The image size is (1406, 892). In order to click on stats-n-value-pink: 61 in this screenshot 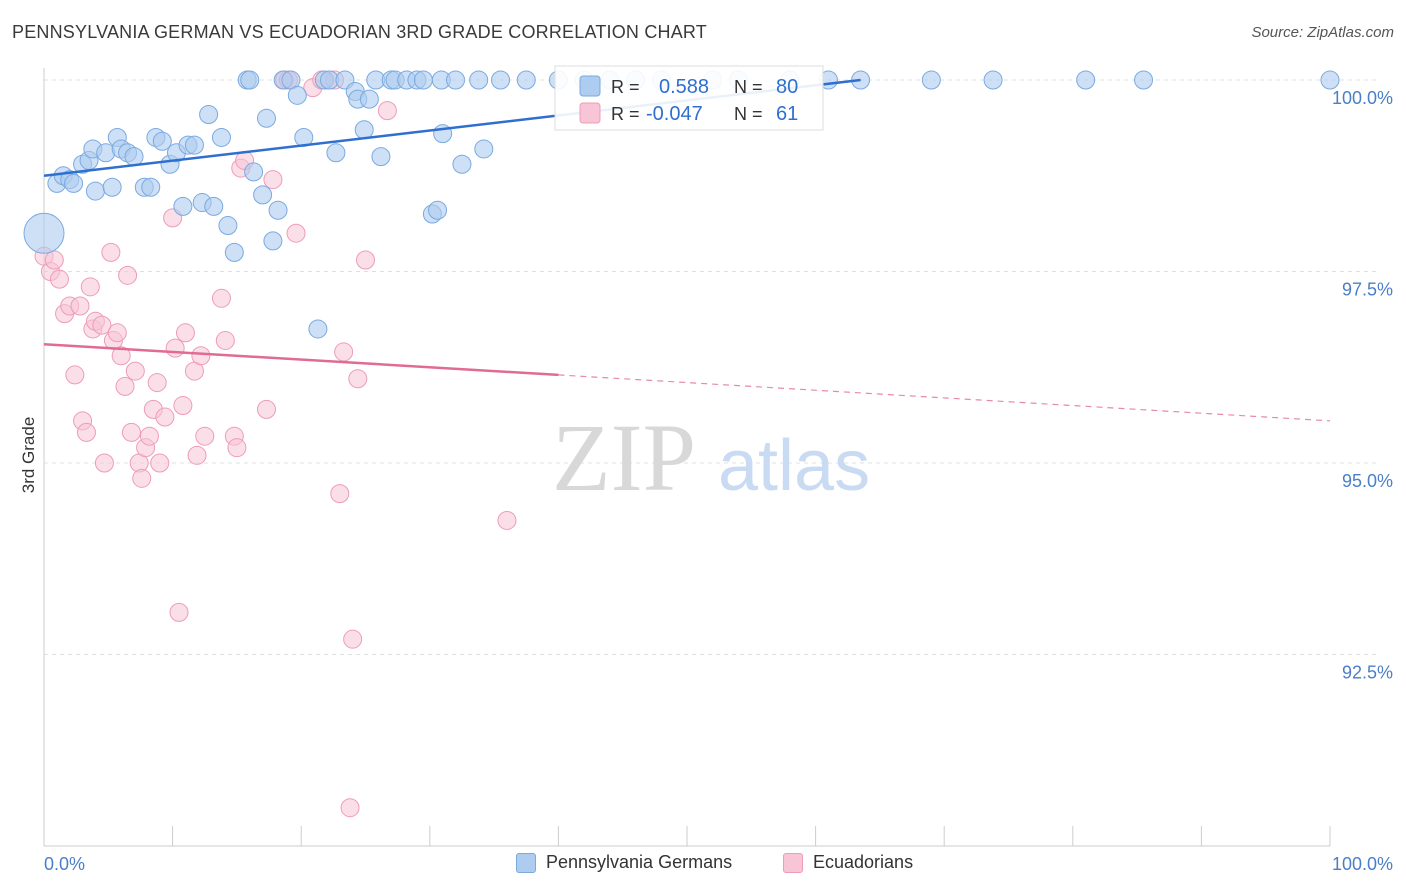, I will do `click(787, 114)`.